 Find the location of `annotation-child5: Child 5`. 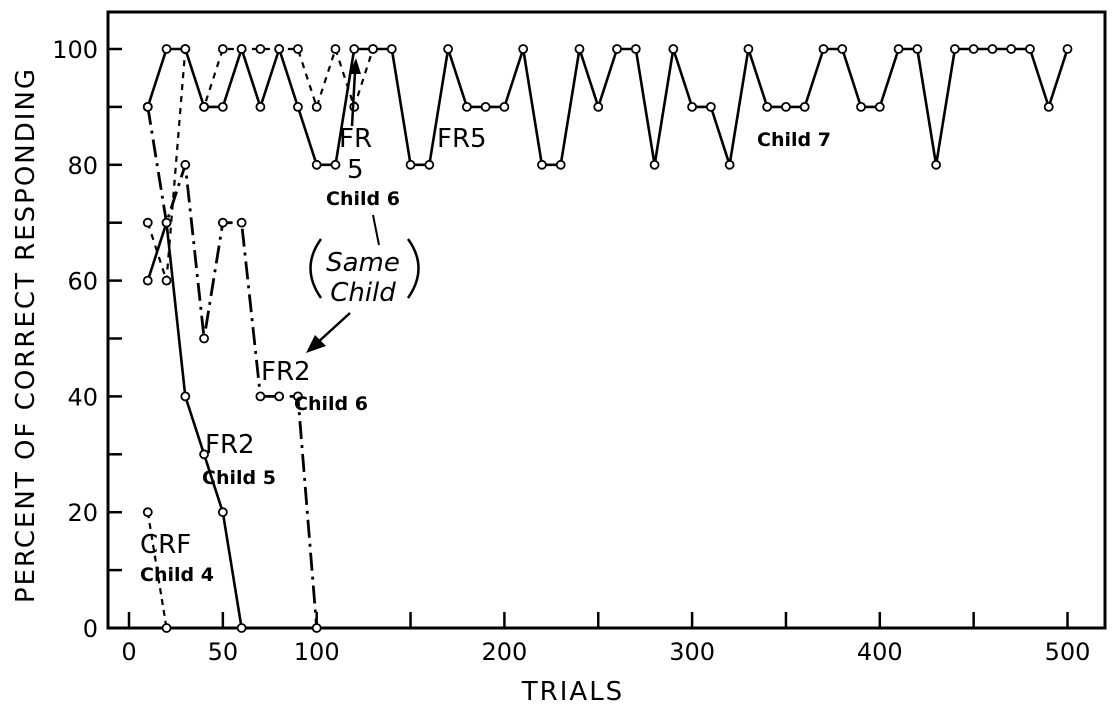

annotation-child5: Child 5 is located at coordinates (239, 478).